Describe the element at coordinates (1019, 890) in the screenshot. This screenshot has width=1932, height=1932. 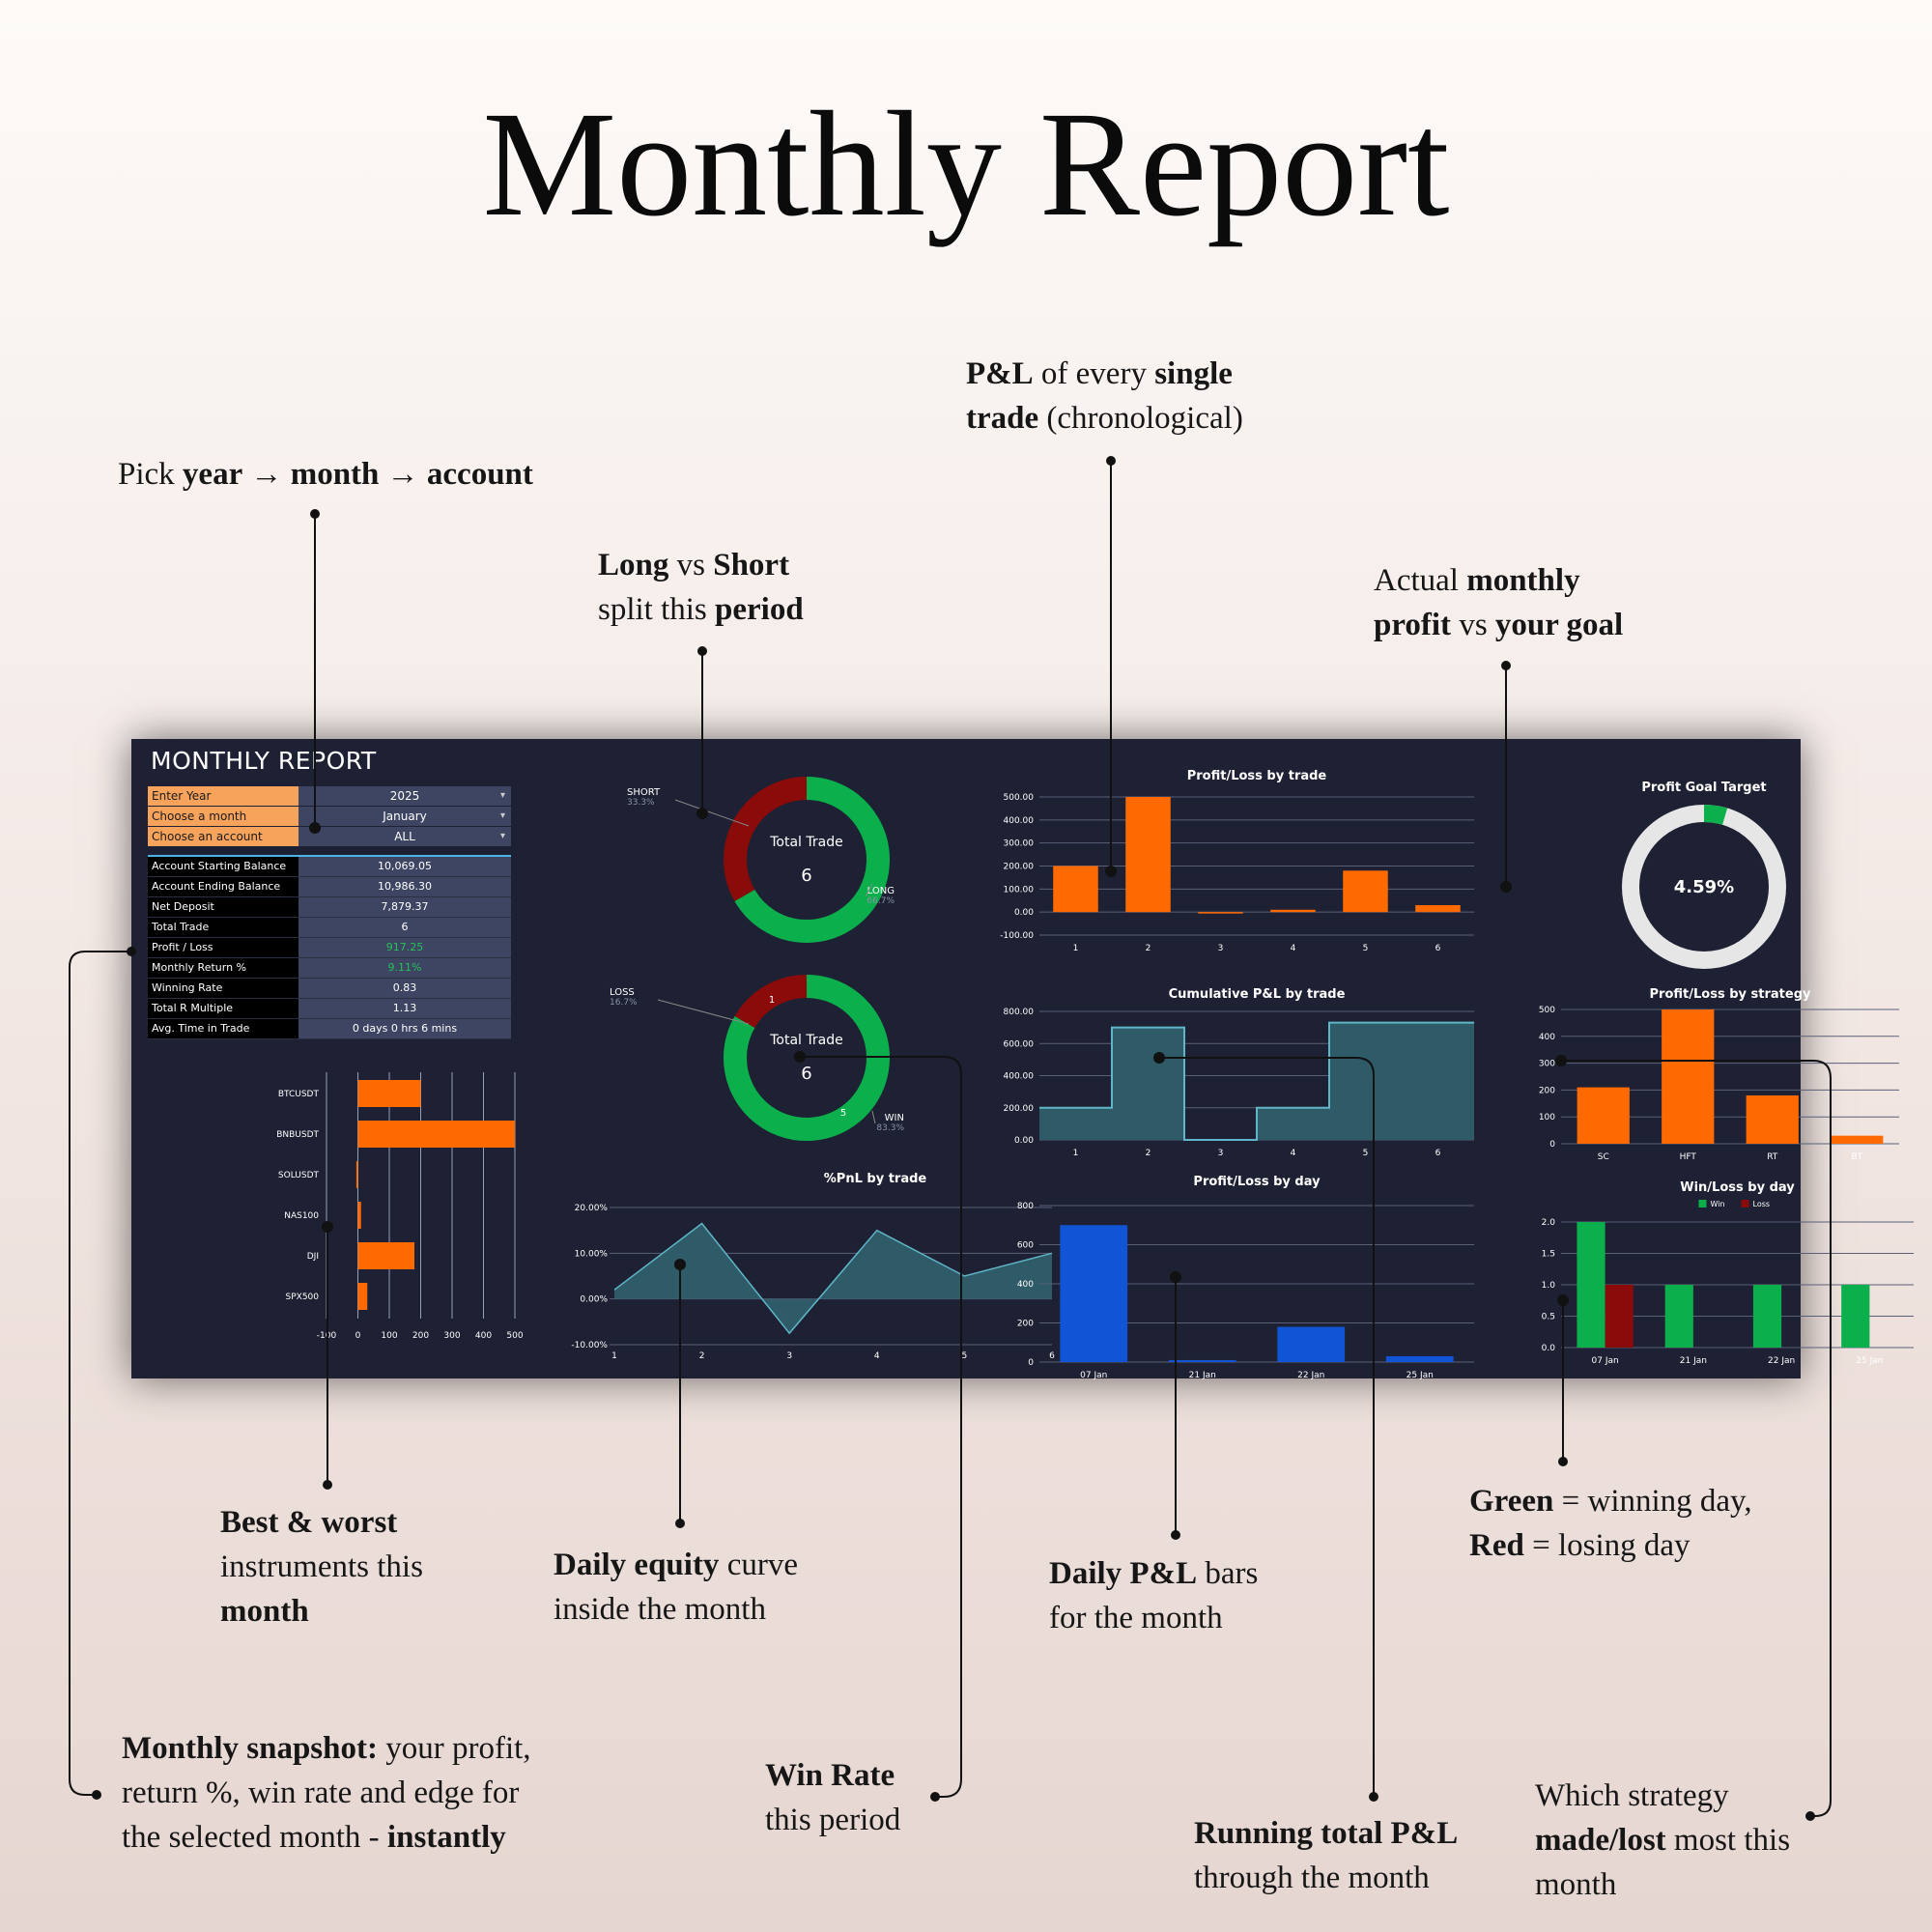
I see `y-tick-label: 100.00` at that location.